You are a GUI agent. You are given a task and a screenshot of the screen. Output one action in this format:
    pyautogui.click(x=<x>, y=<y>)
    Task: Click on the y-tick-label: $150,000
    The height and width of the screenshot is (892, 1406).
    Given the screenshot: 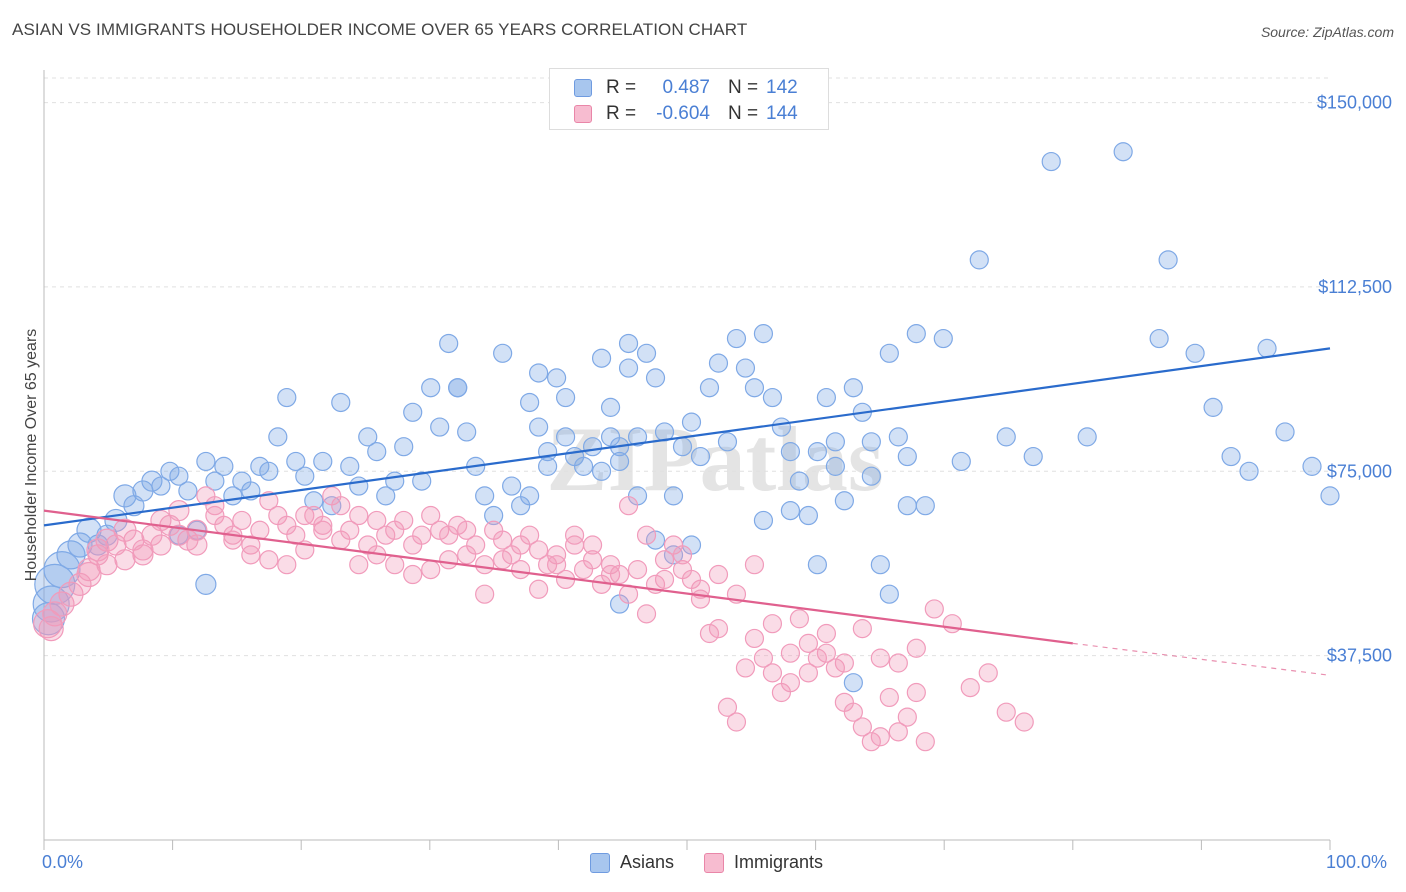 What is the action you would take?
    pyautogui.click(x=1354, y=103)
    